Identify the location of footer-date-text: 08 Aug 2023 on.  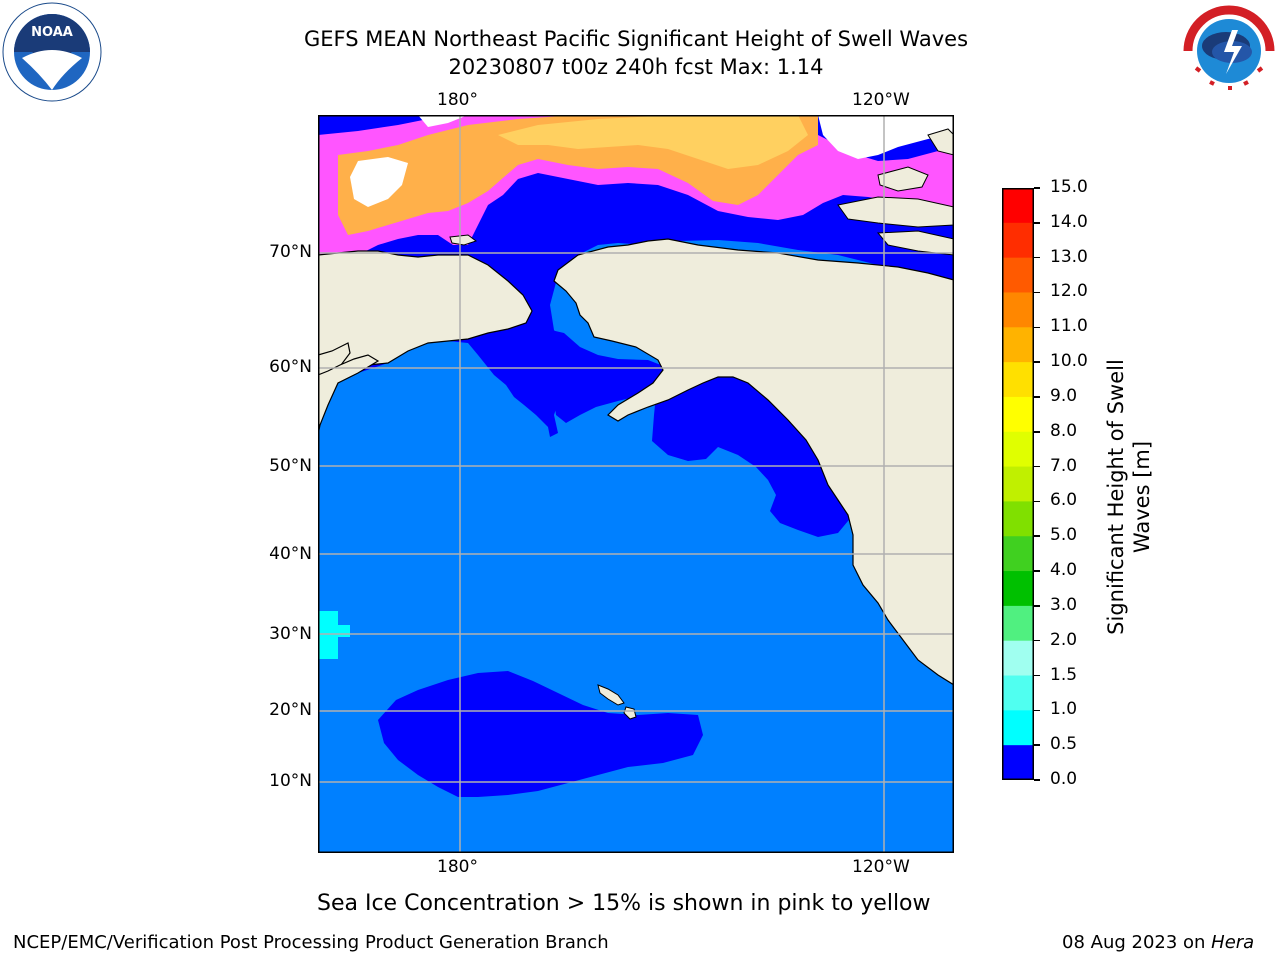
(1137, 942).